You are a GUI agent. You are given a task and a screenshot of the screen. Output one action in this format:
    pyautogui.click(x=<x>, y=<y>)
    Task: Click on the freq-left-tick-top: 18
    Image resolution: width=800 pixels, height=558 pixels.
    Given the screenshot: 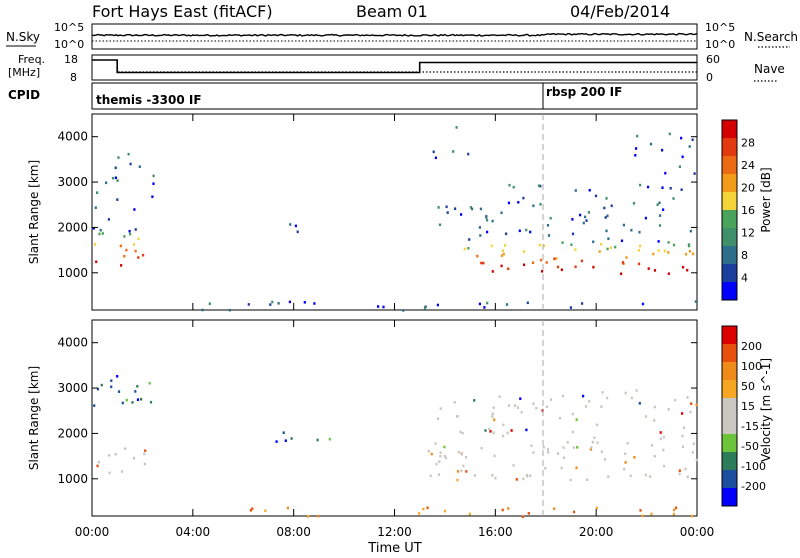 What is the action you would take?
    pyautogui.click(x=71, y=59)
    